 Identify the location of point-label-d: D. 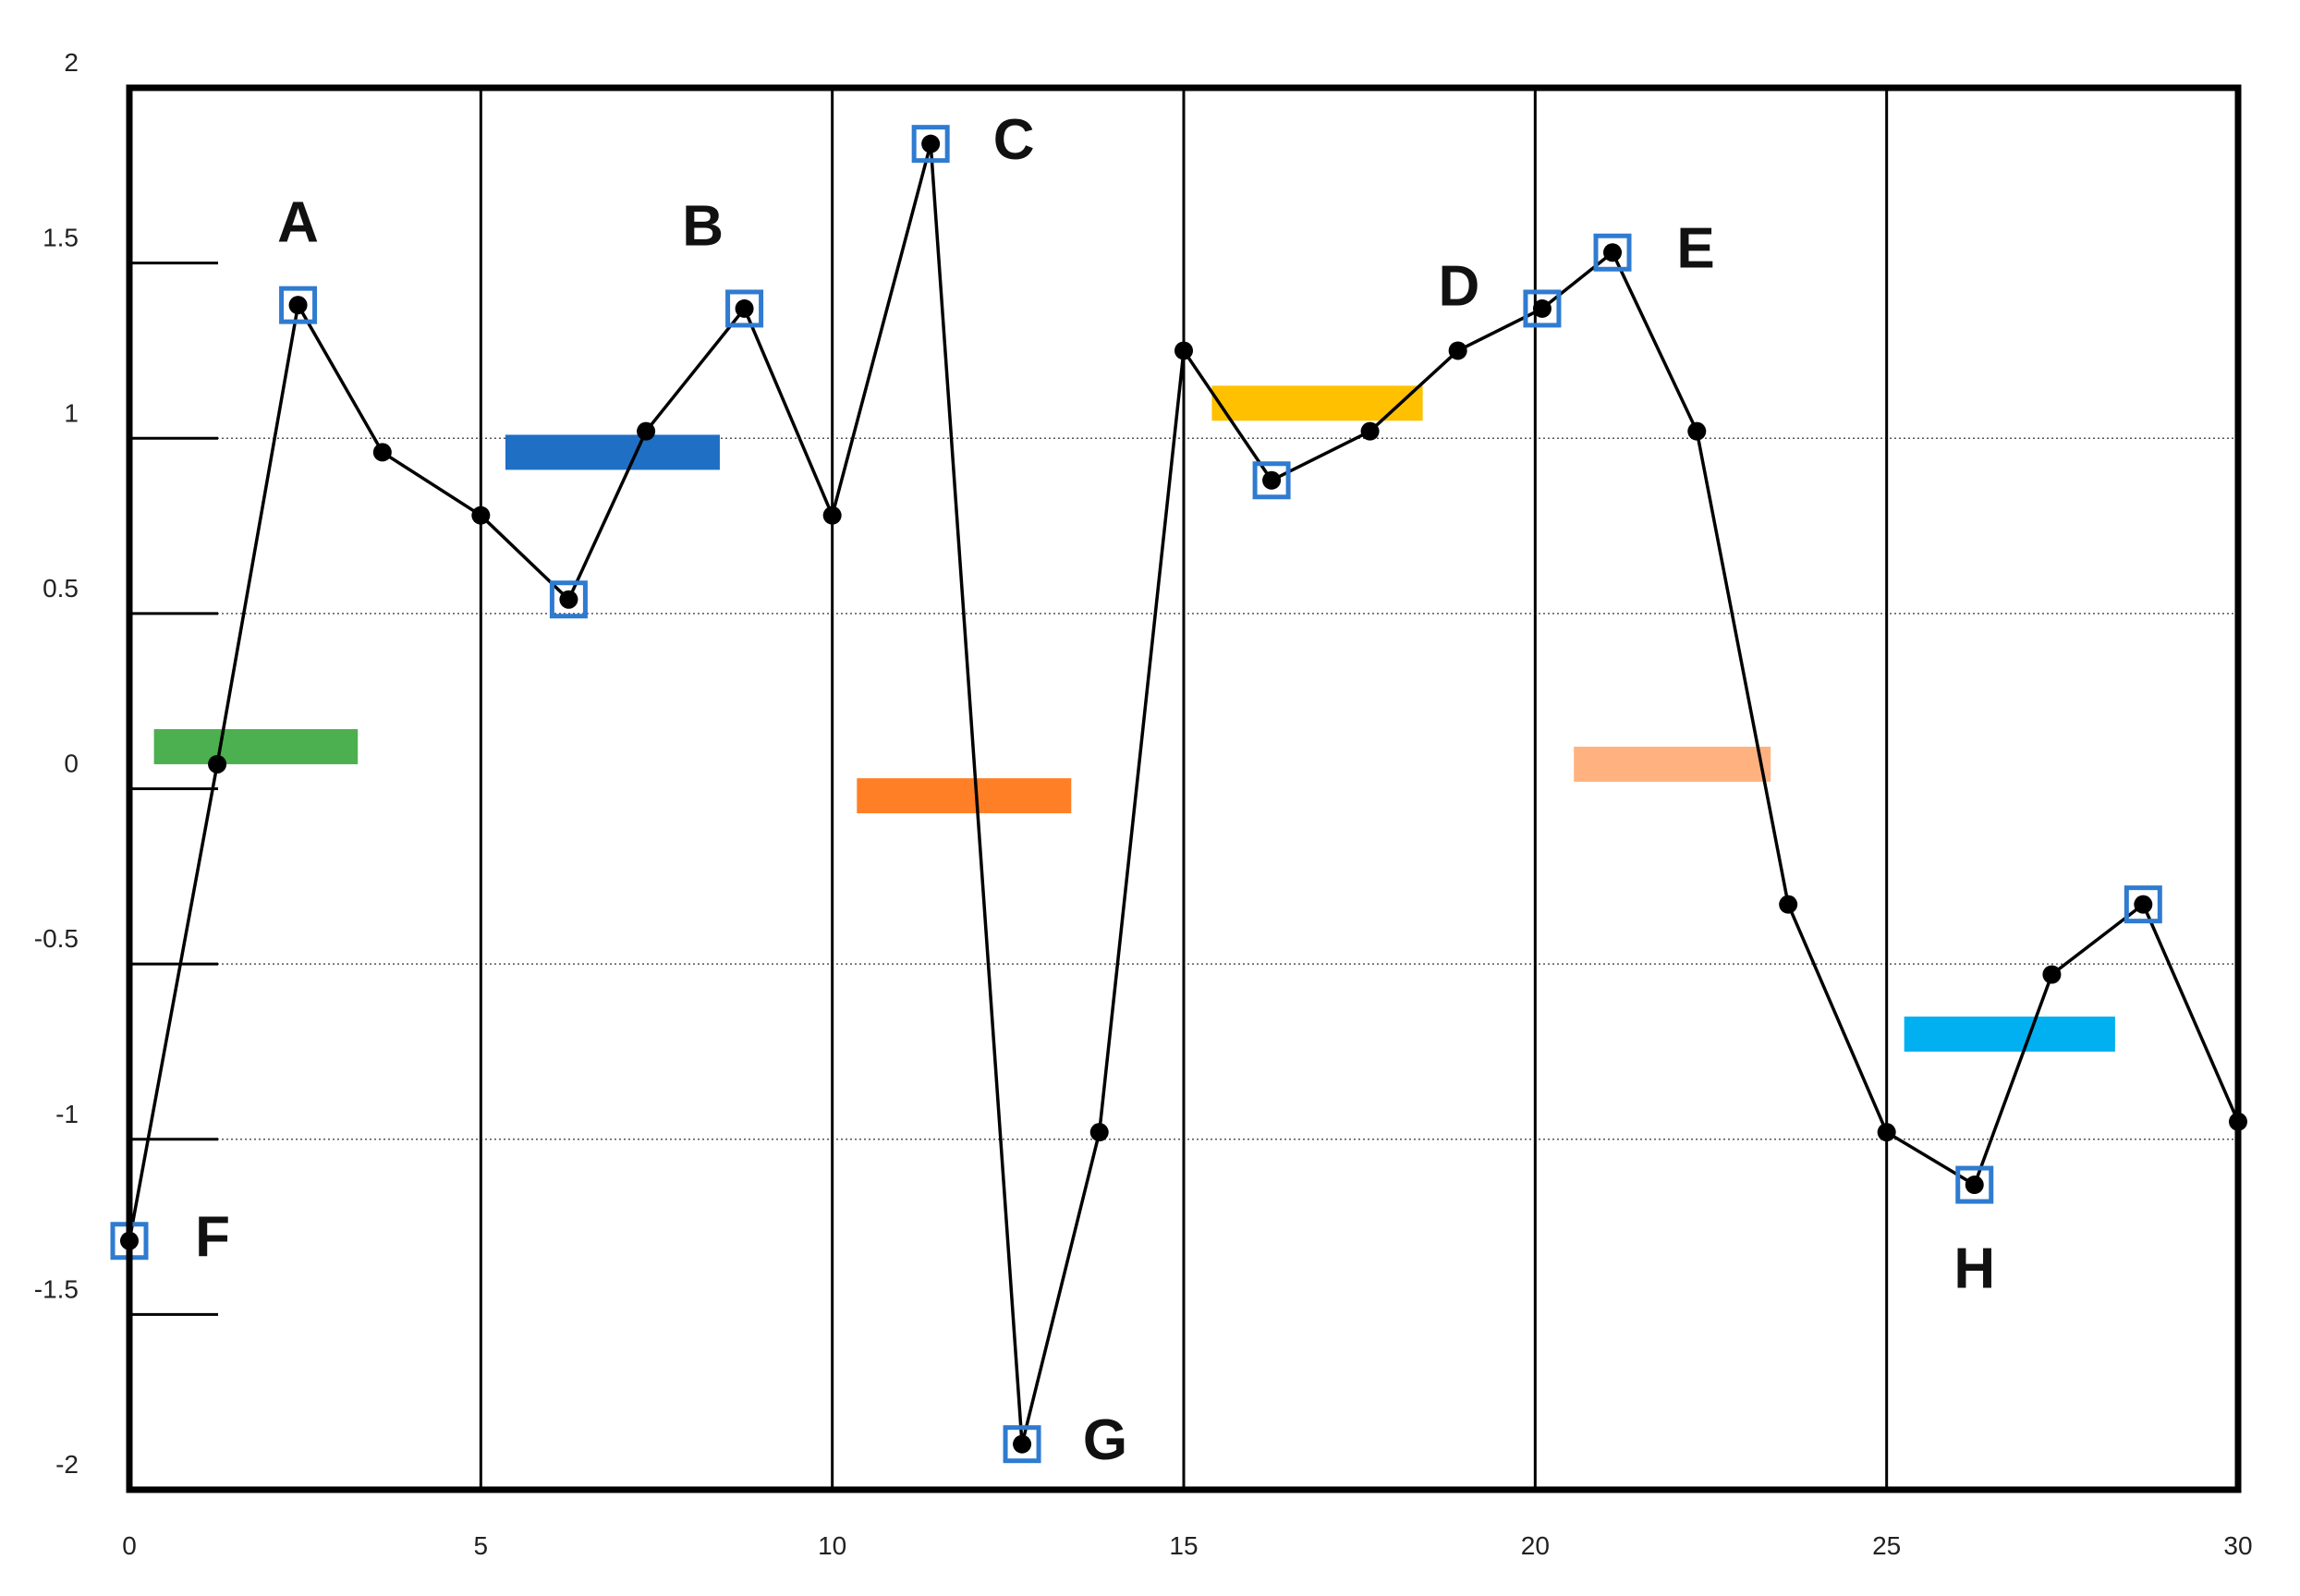
(1459, 286).